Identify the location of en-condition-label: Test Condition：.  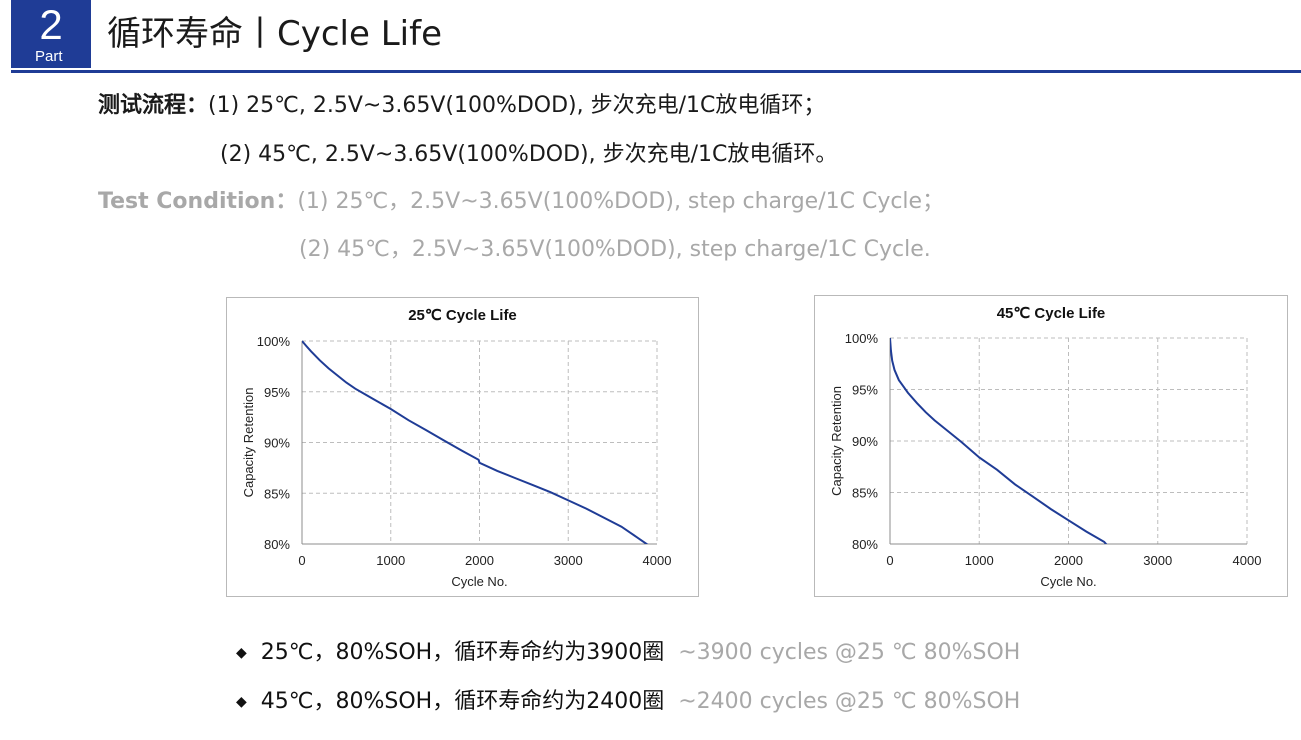
(198, 201).